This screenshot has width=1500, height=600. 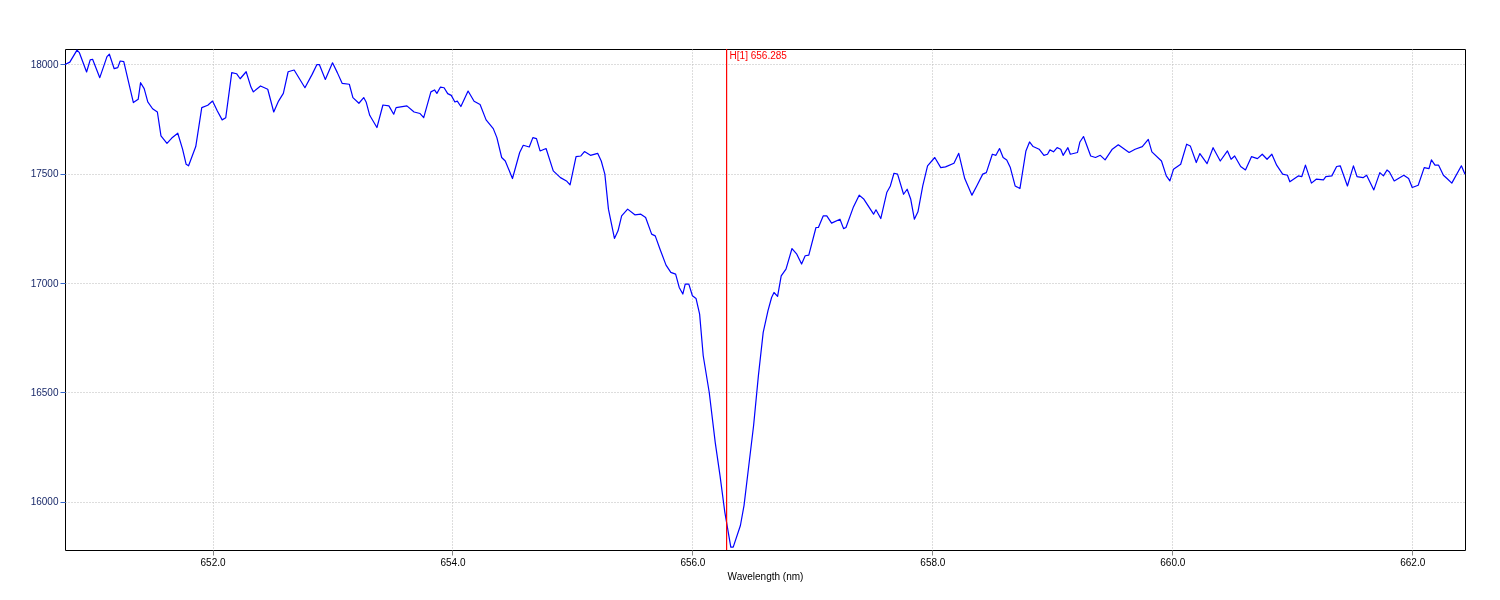 What do you see at coordinates (213, 562) in the screenshot?
I see `x-tick-label: 652.0` at bounding box center [213, 562].